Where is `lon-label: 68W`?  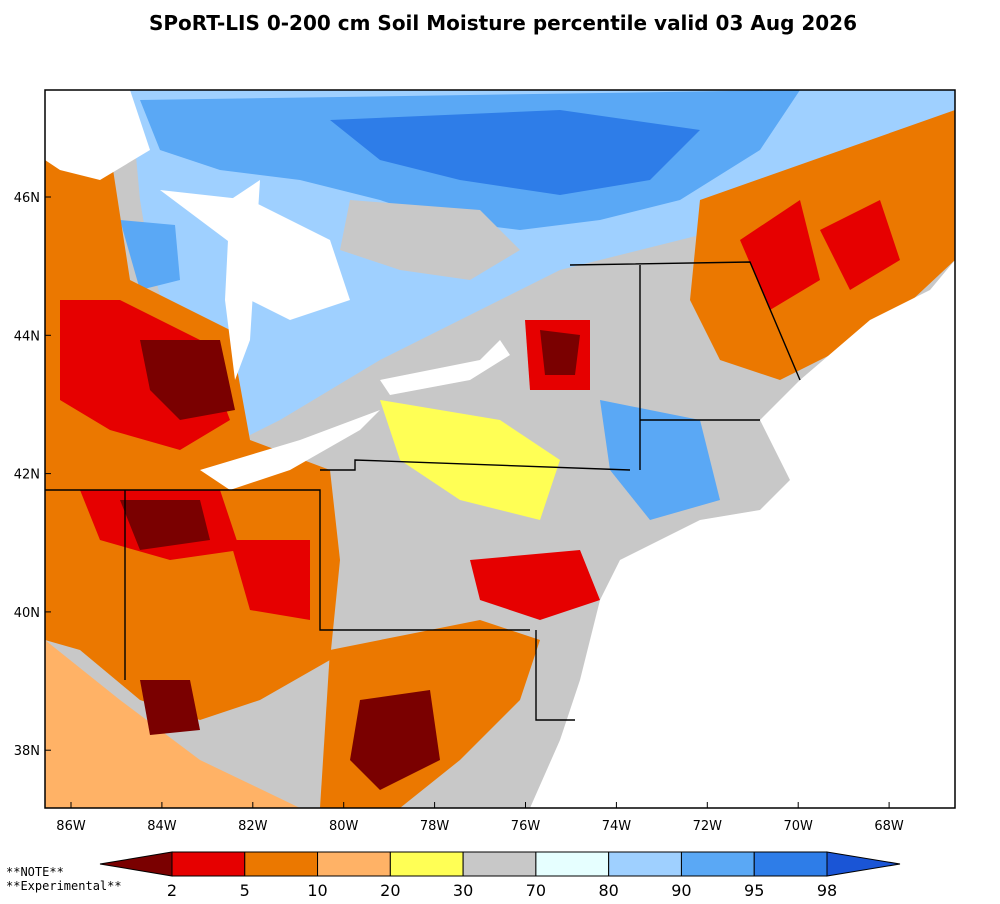
lon-label: 68W is located at coordinates (889, 826).